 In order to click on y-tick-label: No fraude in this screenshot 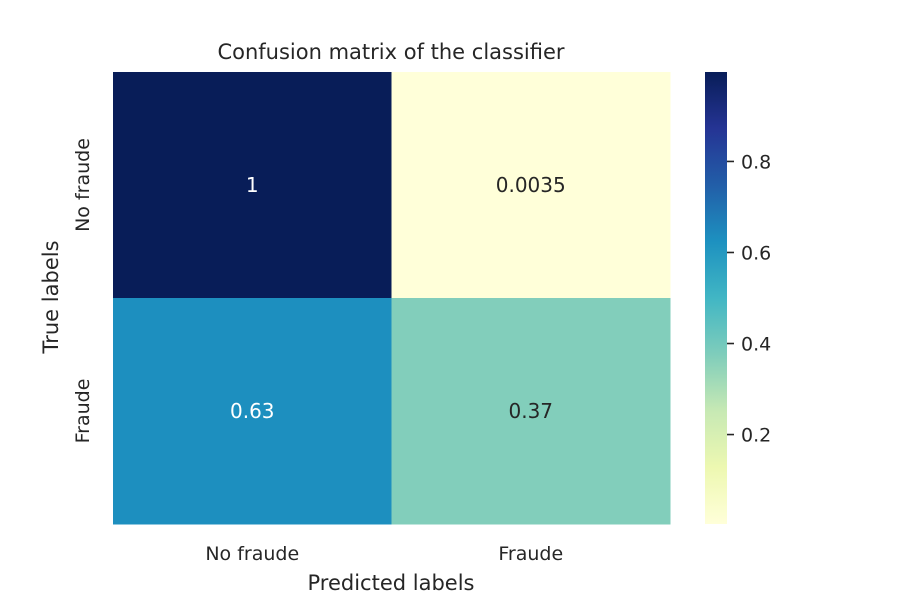, I will do `click(83, 185)`.